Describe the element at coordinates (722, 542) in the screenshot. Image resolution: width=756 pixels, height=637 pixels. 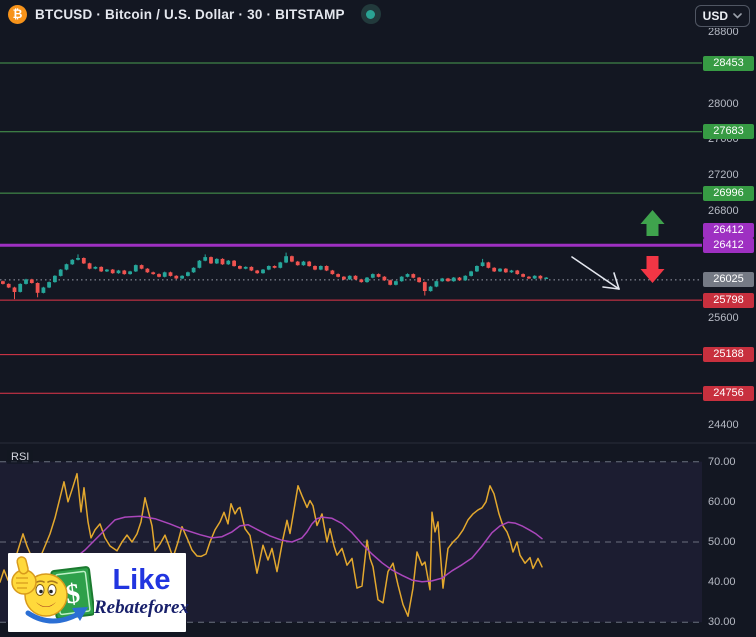
I see `rsi-axis-label-50: 50.00` at that location.